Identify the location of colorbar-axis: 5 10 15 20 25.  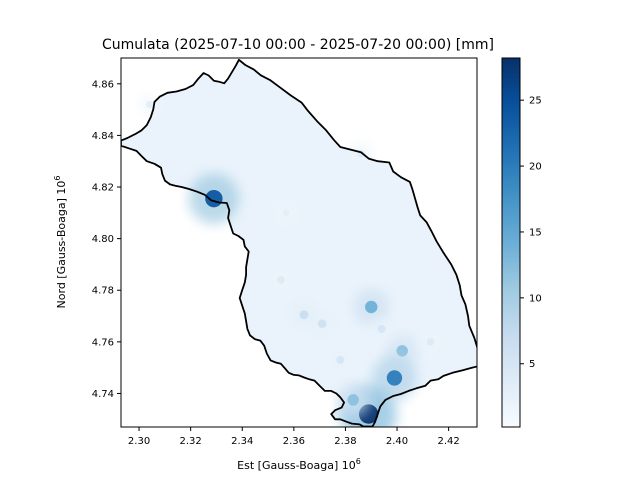
(531, 233).